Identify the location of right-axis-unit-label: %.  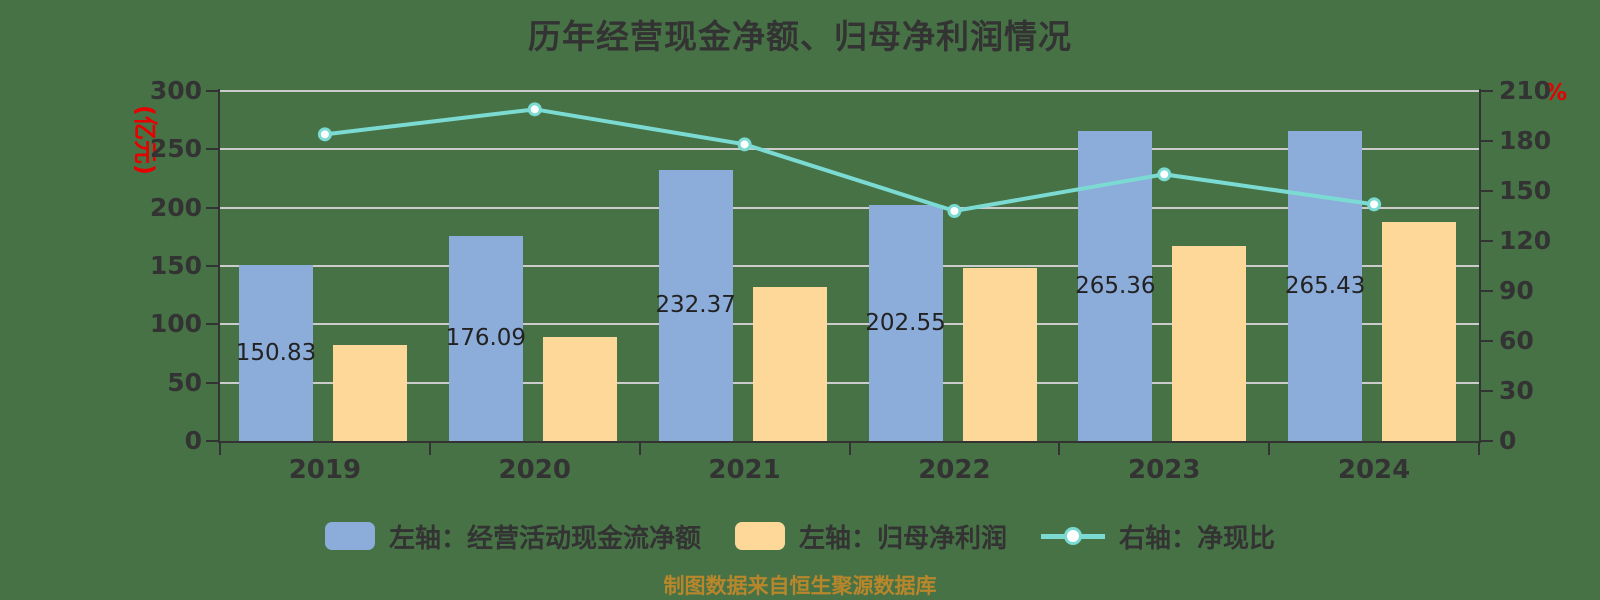
(1556, 93).